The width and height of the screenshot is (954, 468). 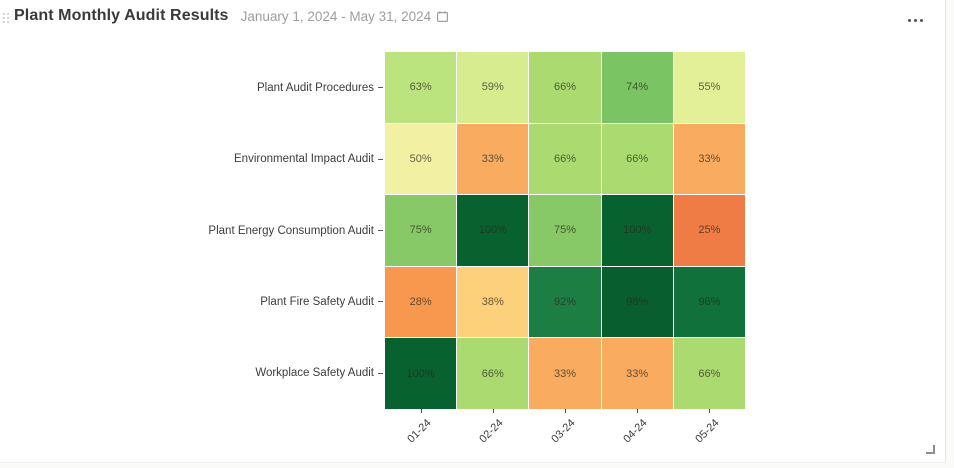 What do you see at coordinates (304, 159) in the screenshot?
I see `row-label-text: Environmental Impact Audit` at bounding box center [304, 159].